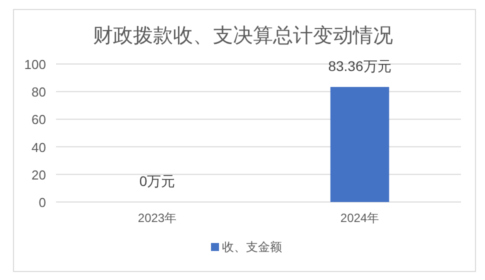 Image resolution: width=485 pixels, height=280 pixels. I want to click on y-tick-label: 60, so click(39, 120).